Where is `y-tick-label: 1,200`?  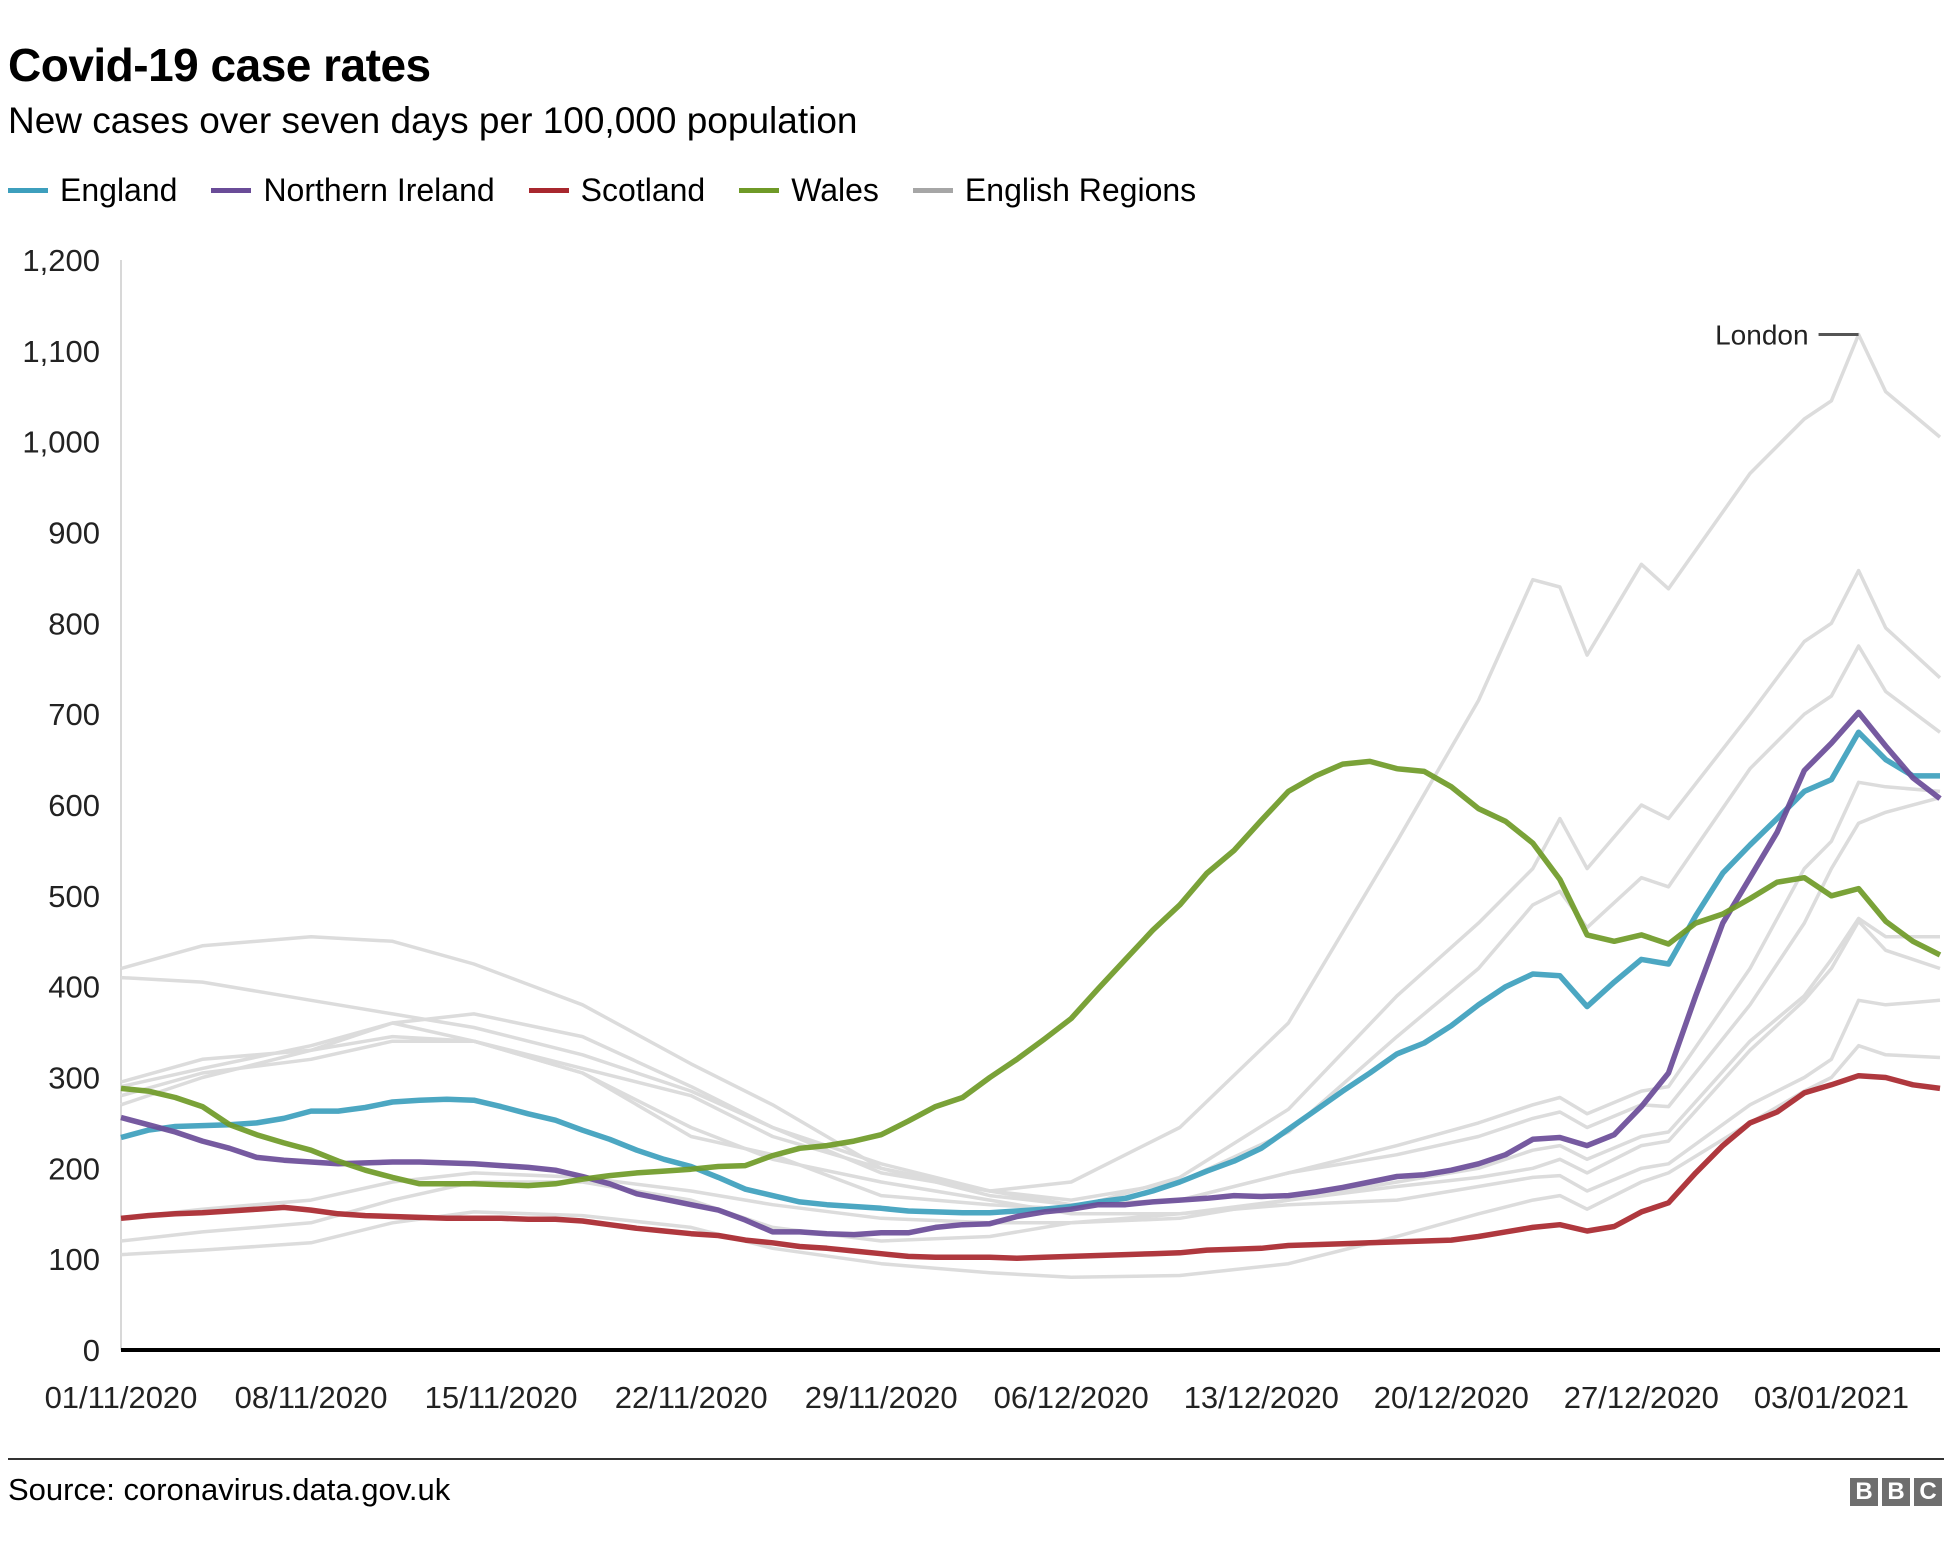 y-tick-label: 1,200 is located at coordinates (61, 260).